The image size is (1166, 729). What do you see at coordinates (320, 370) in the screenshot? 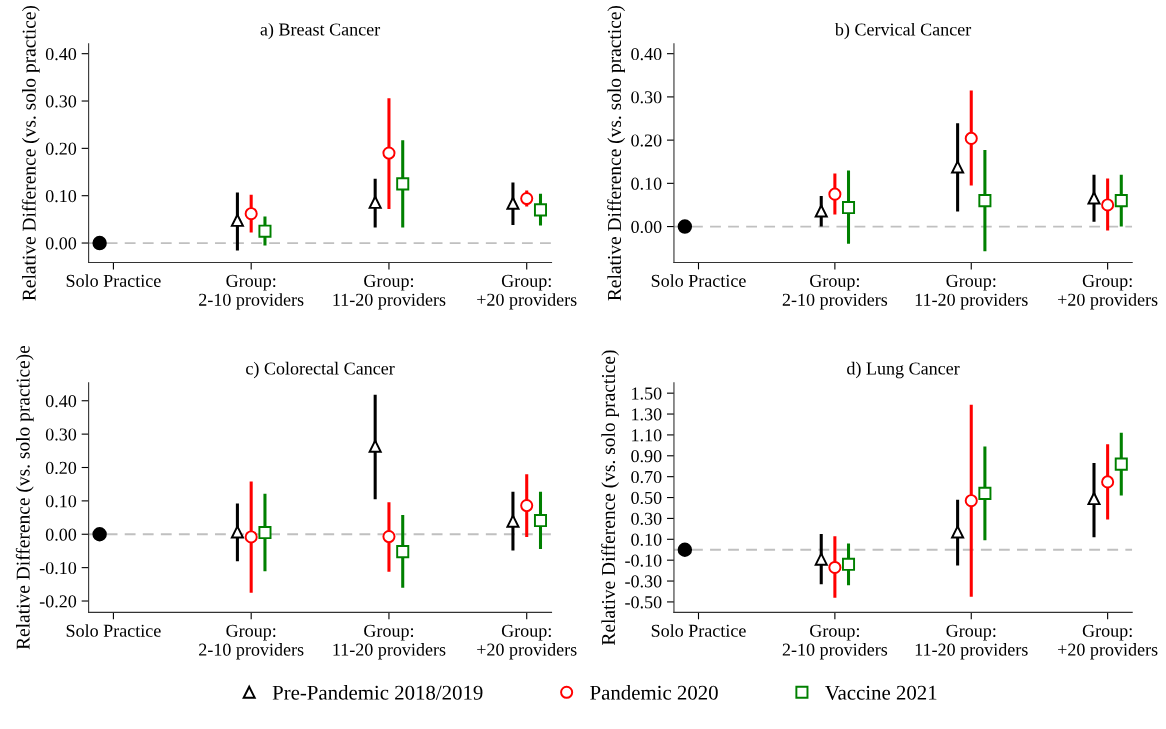
I see `chart-title: c) Colorectal Cancer` at bounding box center [320, 370].